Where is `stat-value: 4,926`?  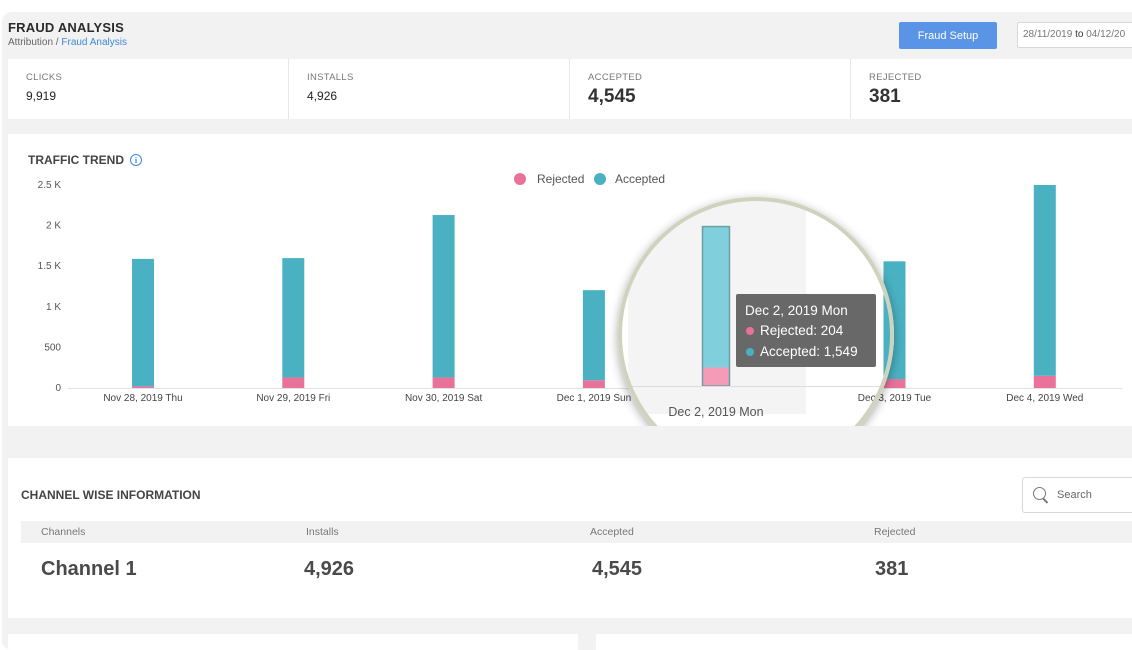
stat-value: 4,926 is located at coordinates (322, 96).